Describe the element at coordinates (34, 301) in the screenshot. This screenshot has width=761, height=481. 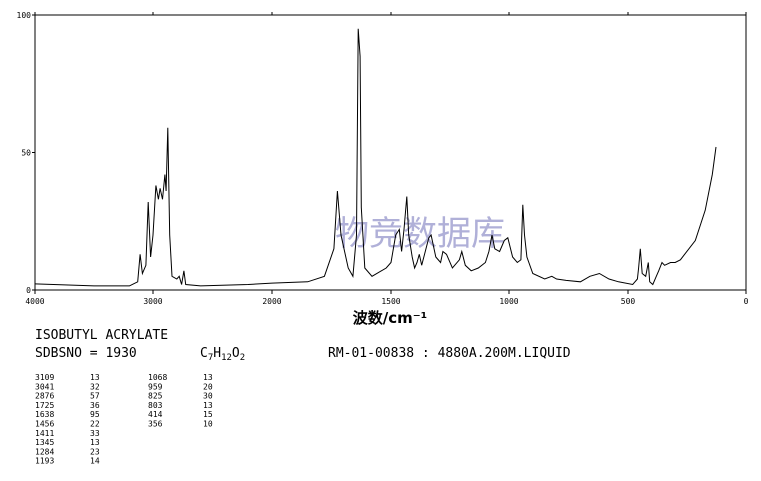
I see `x-tick-label: 4000` at that location.